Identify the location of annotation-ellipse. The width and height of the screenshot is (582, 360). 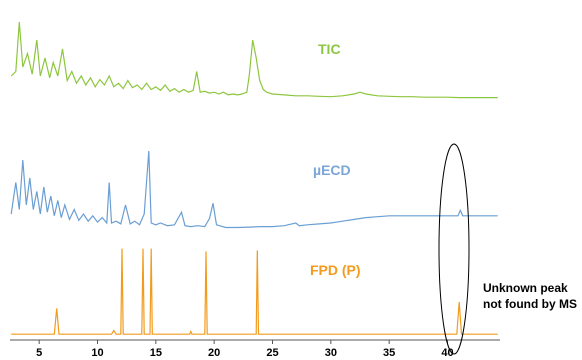
(454, 249).